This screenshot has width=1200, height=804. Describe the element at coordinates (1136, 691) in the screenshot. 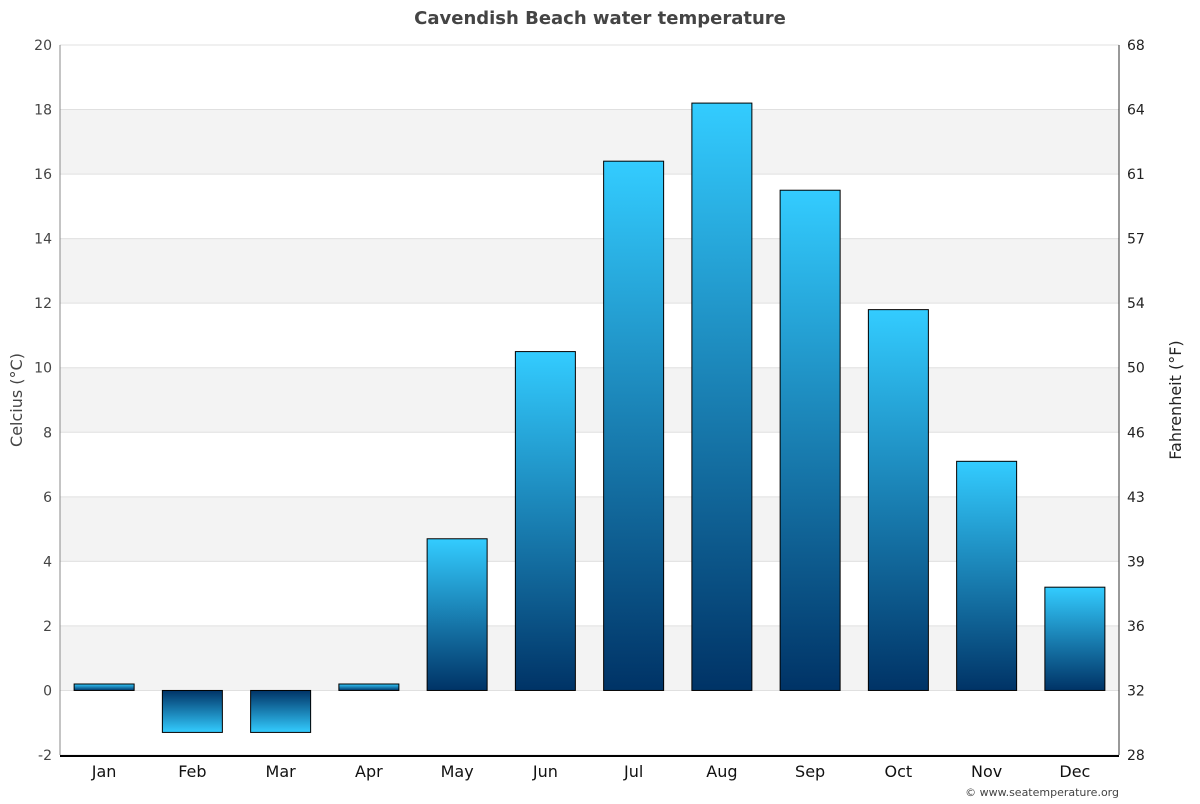

I see `y2-tick-label: 32` at that location.